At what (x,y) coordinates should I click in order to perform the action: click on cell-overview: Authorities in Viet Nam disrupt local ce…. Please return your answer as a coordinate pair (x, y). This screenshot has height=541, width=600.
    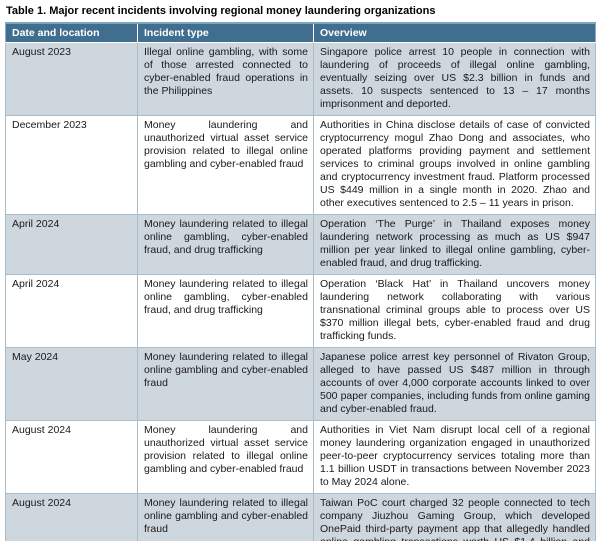
    Looking at the image, I should click on (454, 457).